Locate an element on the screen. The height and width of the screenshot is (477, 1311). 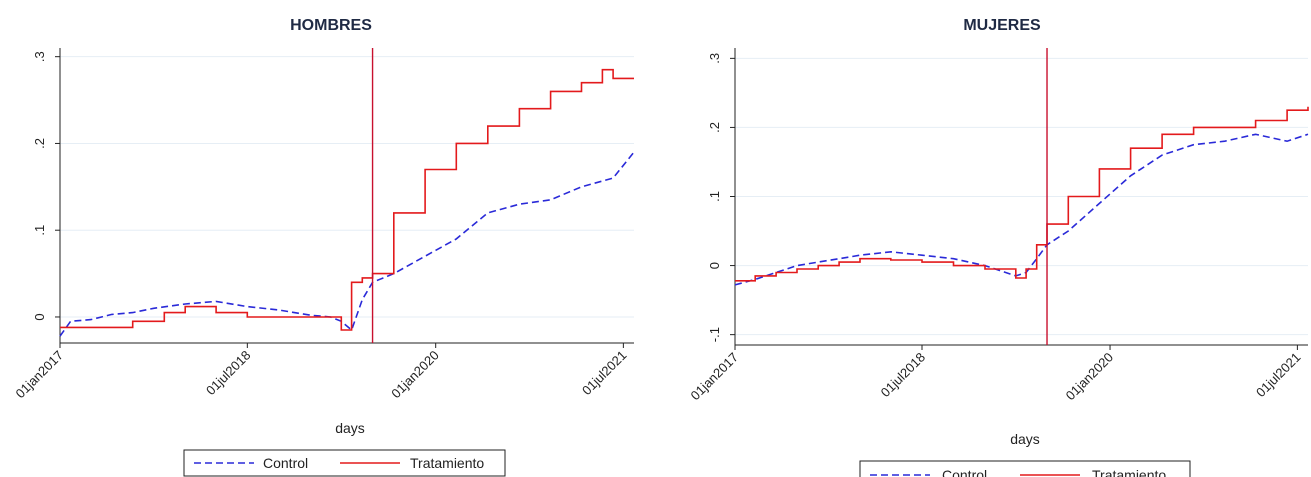
x-axis-label-mujeres: days is located at coordinates (1025, 439).